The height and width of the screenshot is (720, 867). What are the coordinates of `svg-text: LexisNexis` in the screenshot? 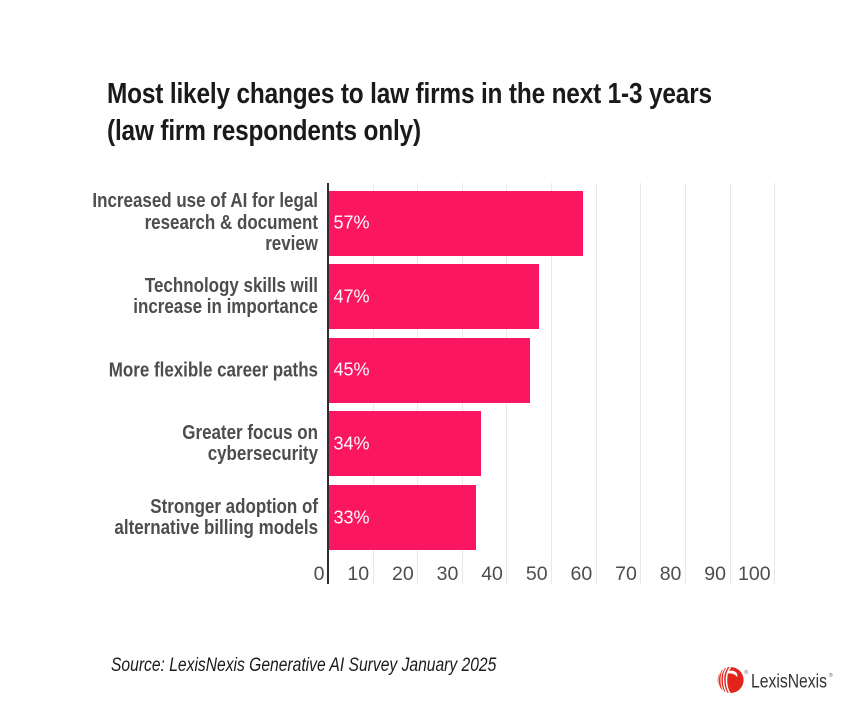 It's located at (789, 682).